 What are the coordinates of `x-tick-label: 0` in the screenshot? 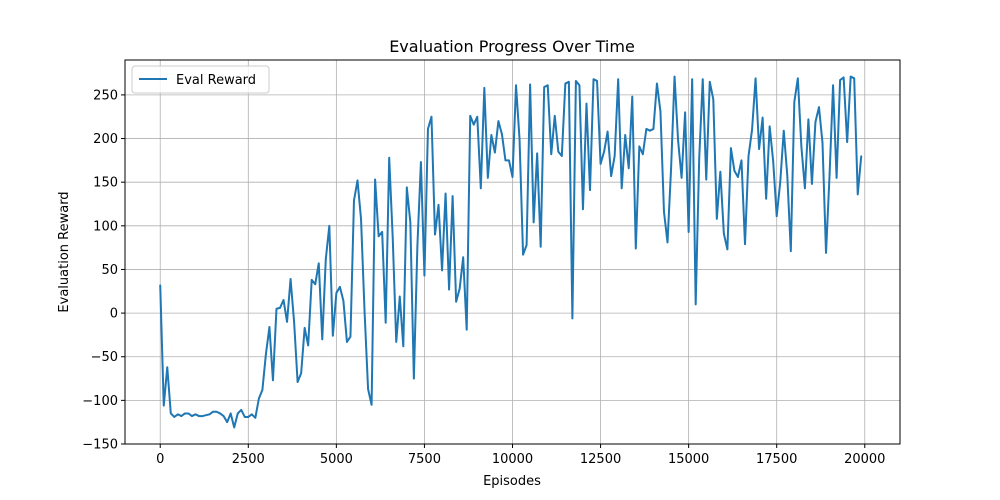 It's located at (160, 459).